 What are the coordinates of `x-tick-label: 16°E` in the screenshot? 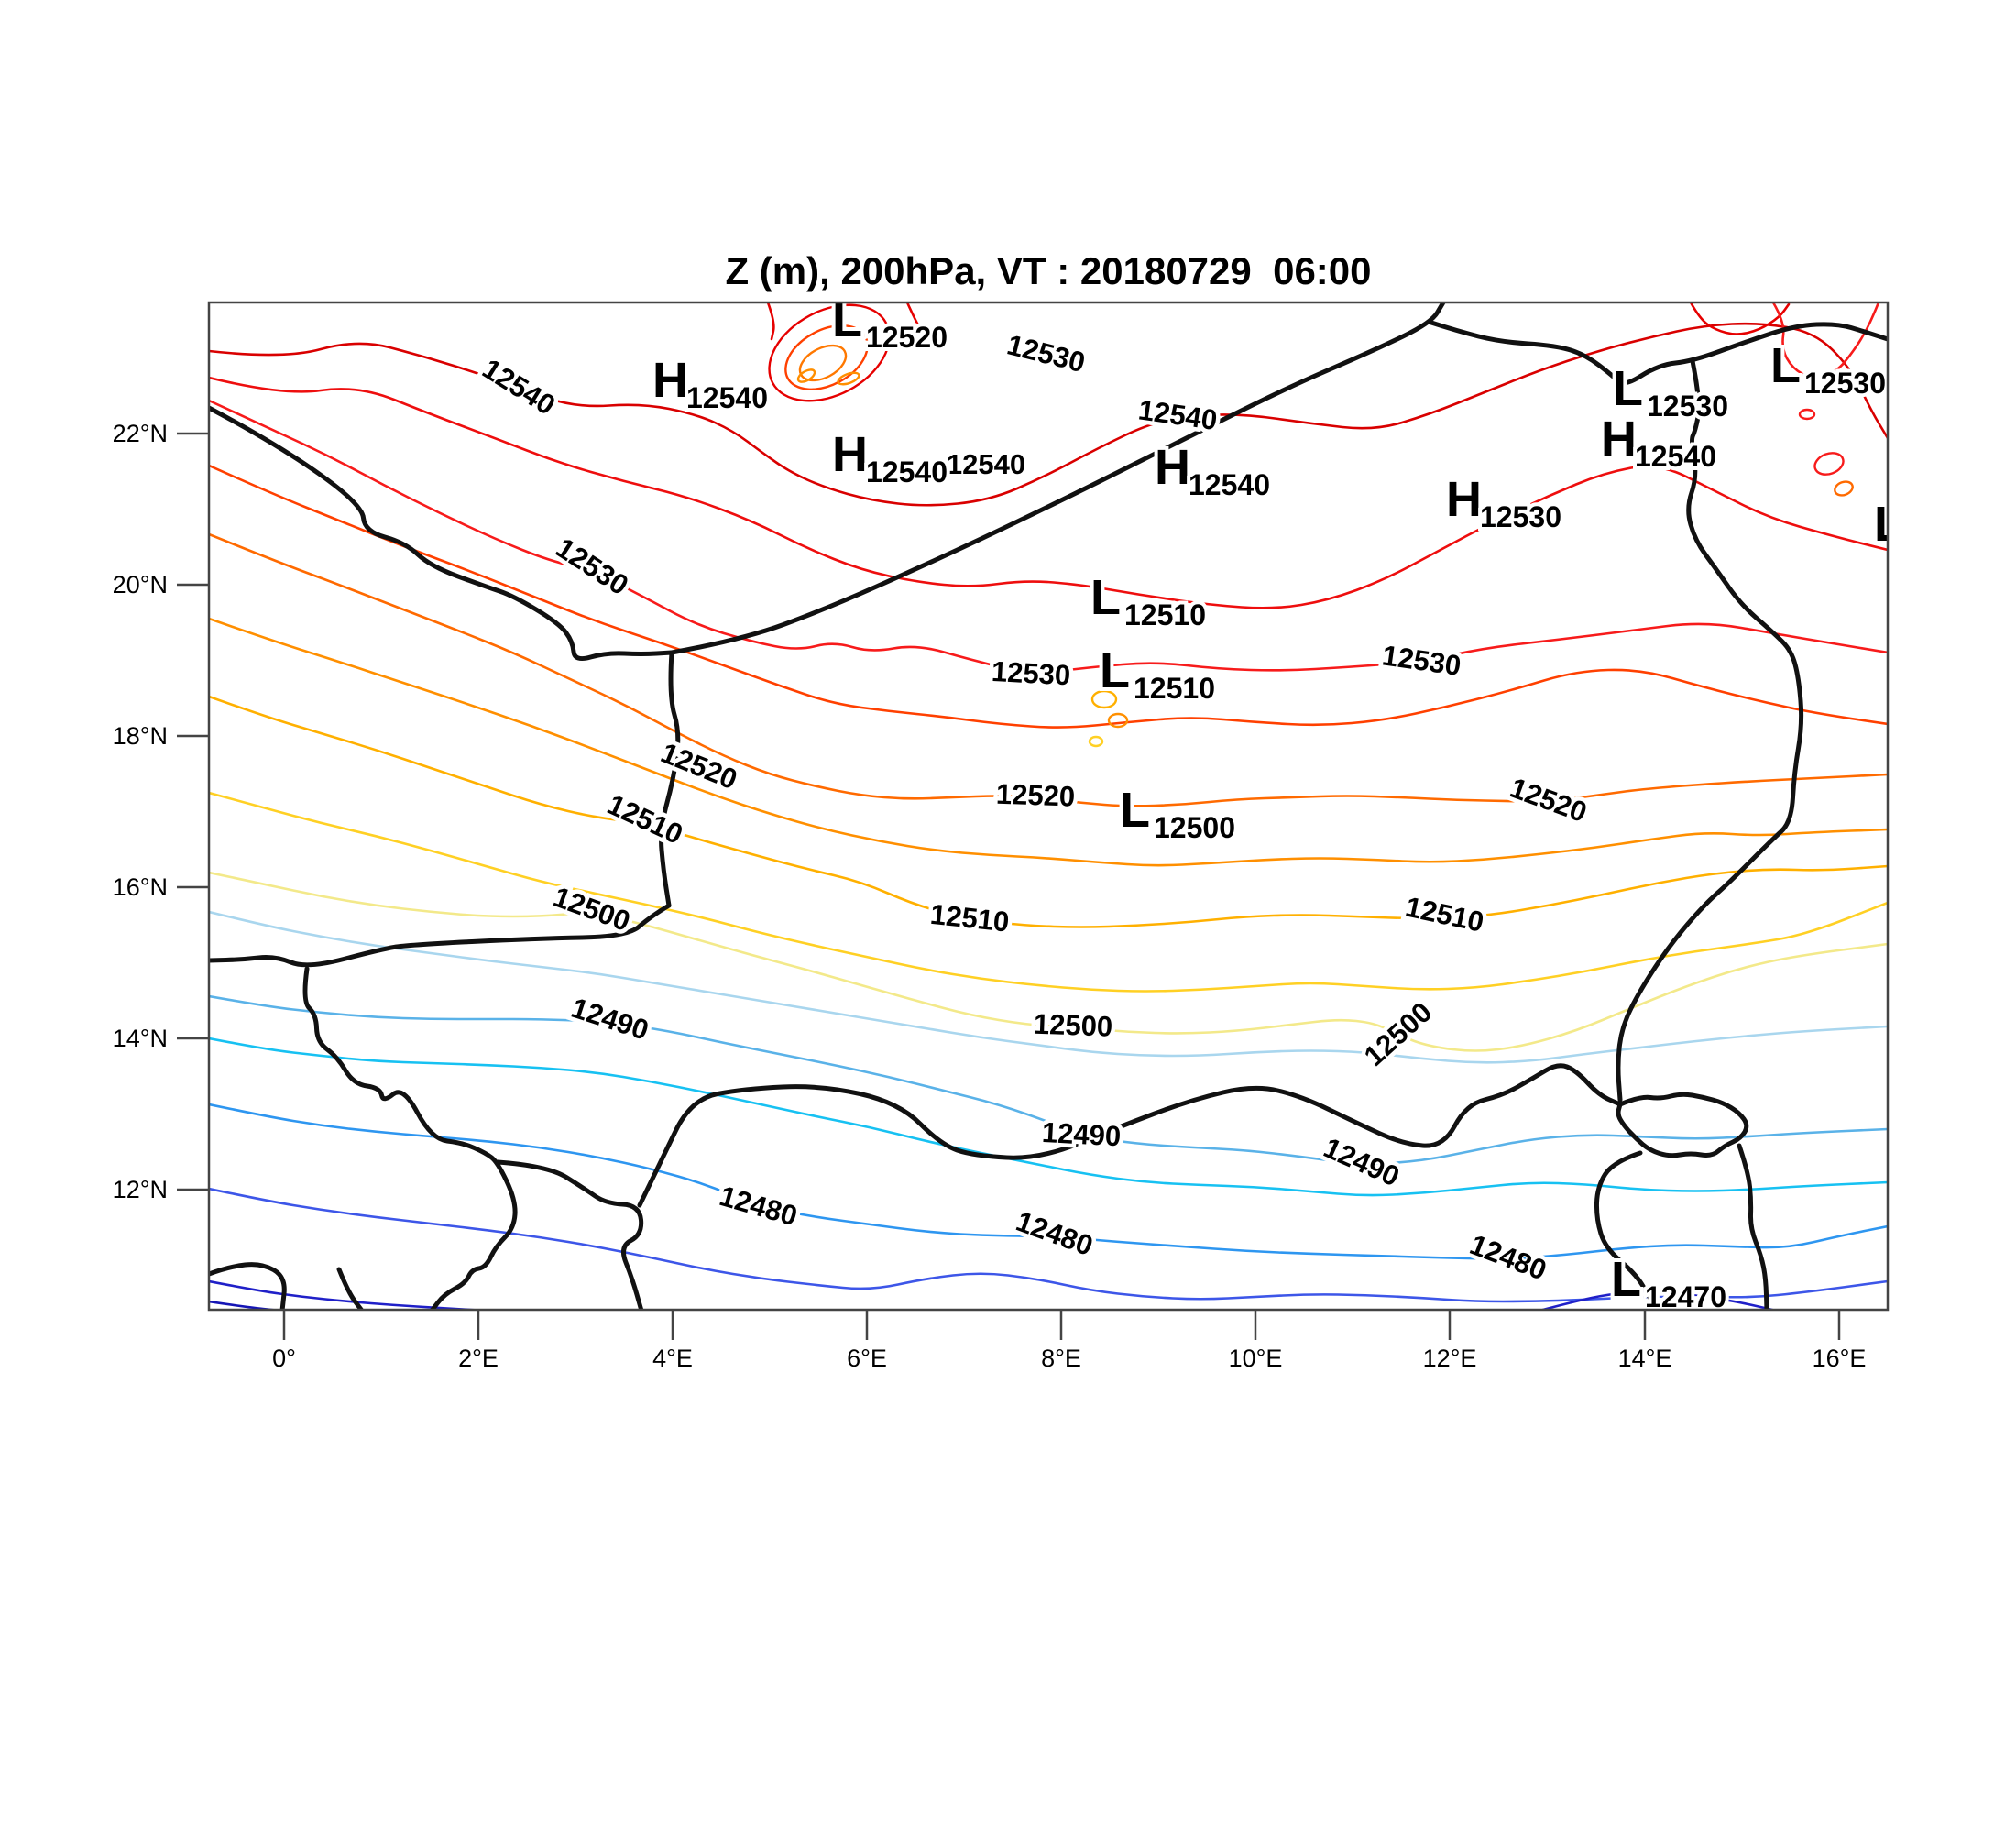 It's located at (1840, 1358).